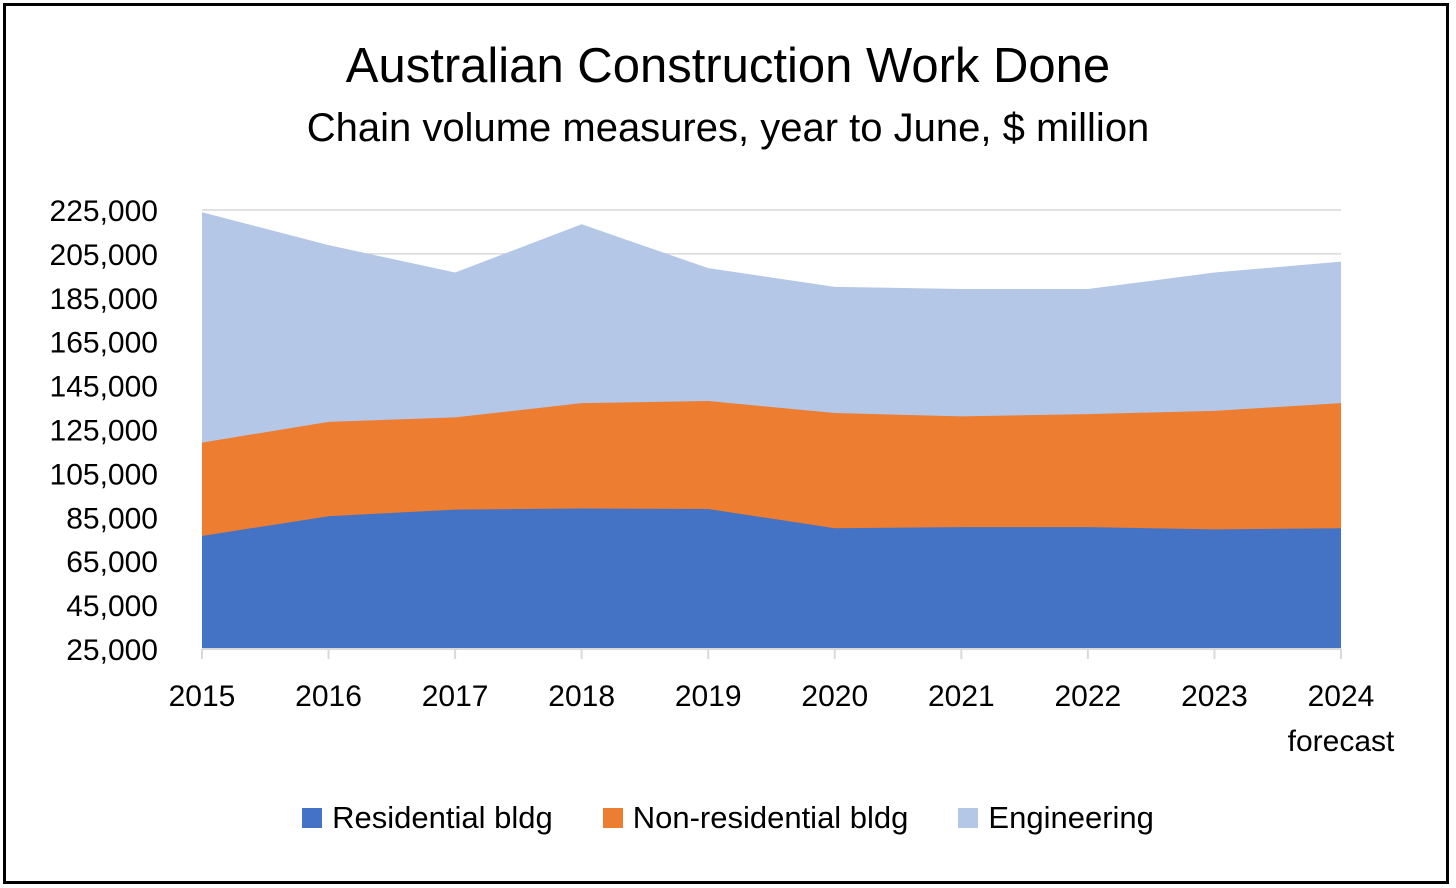 Image resolution: width=1456 pixels, height=888 pixels. Describe the element at coordinates (104, 343) in the screenshot. I see `y-tick-label: 165,000` at that location.